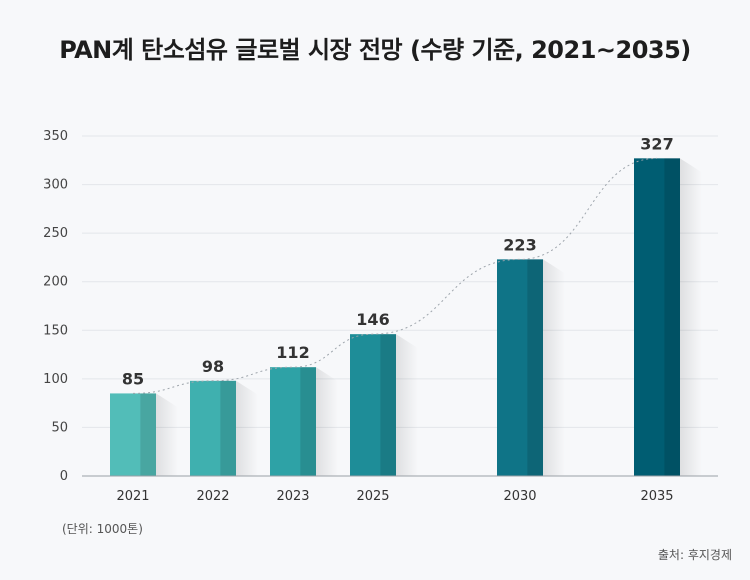  I want to click on y-tick-label: 250, so click(55, 233).